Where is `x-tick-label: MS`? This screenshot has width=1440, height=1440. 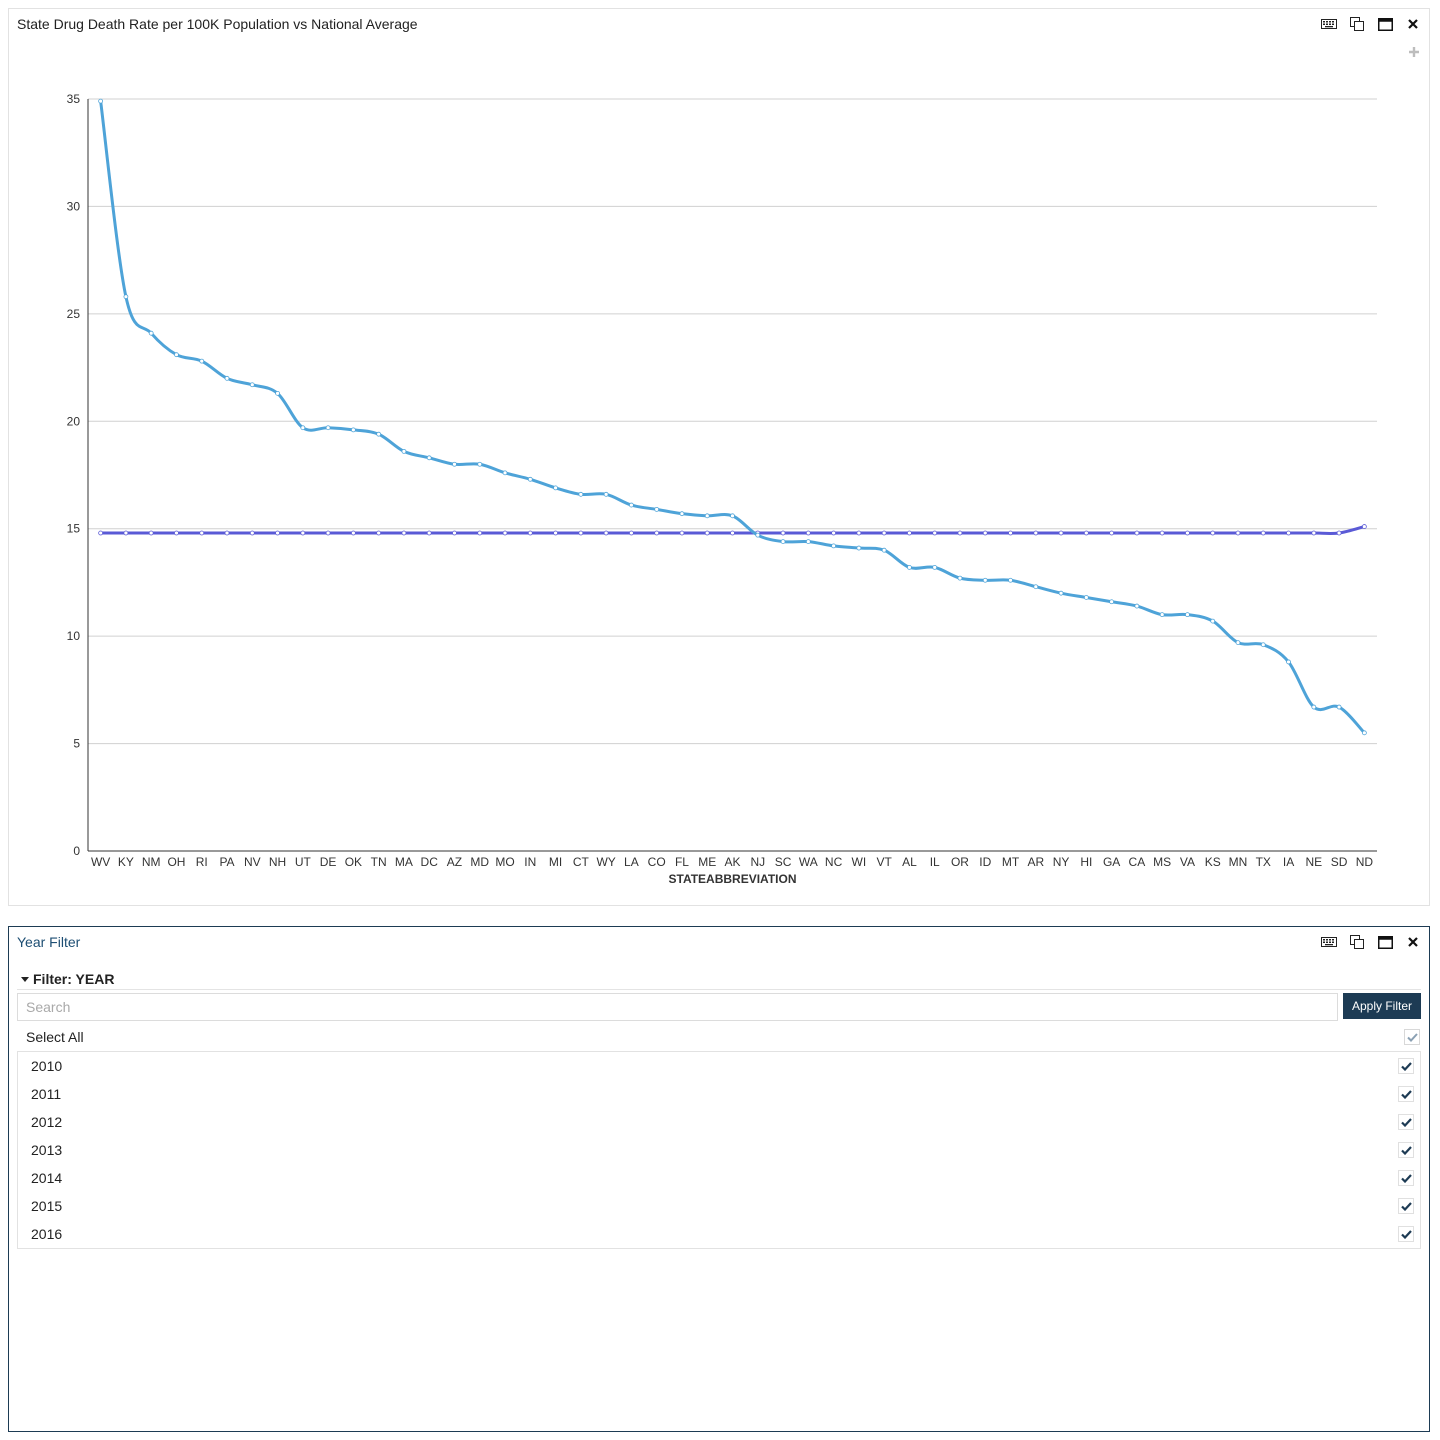
x-tick-label: MS is located at coordinates (1162, 862).